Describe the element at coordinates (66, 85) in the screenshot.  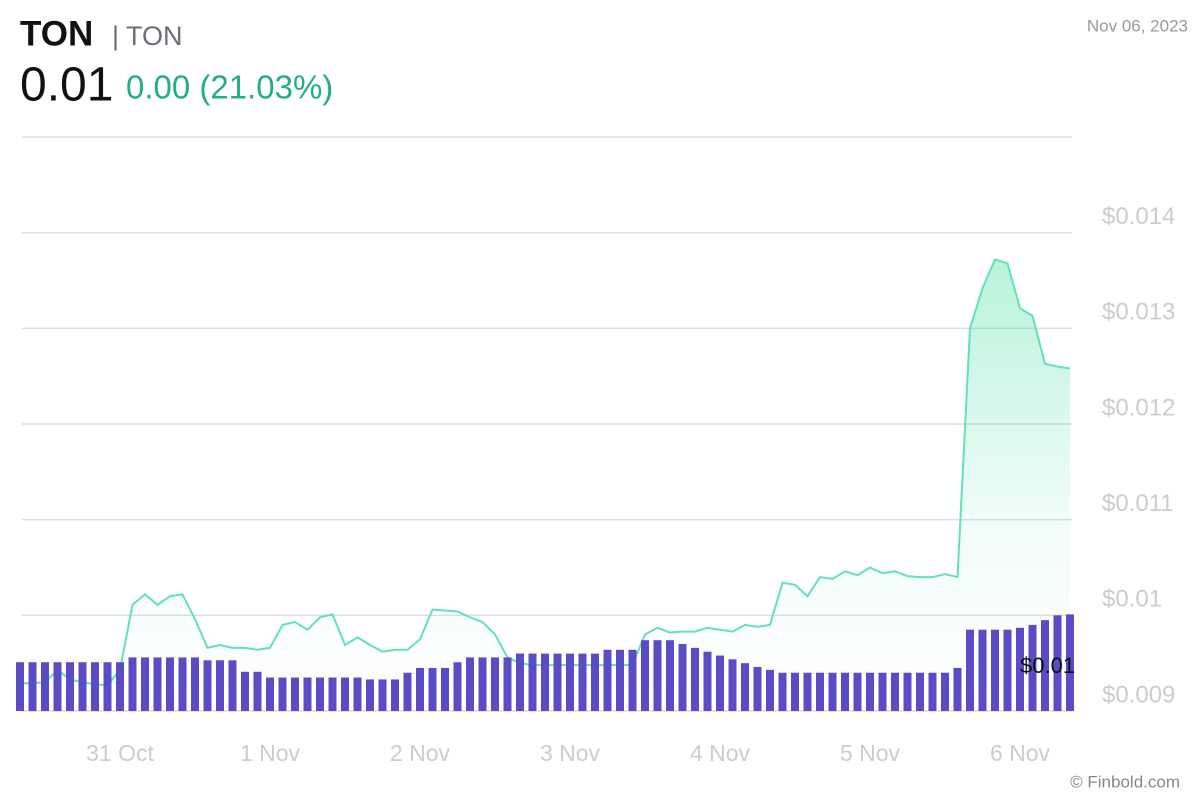
I see `price: 0.01` at that location.